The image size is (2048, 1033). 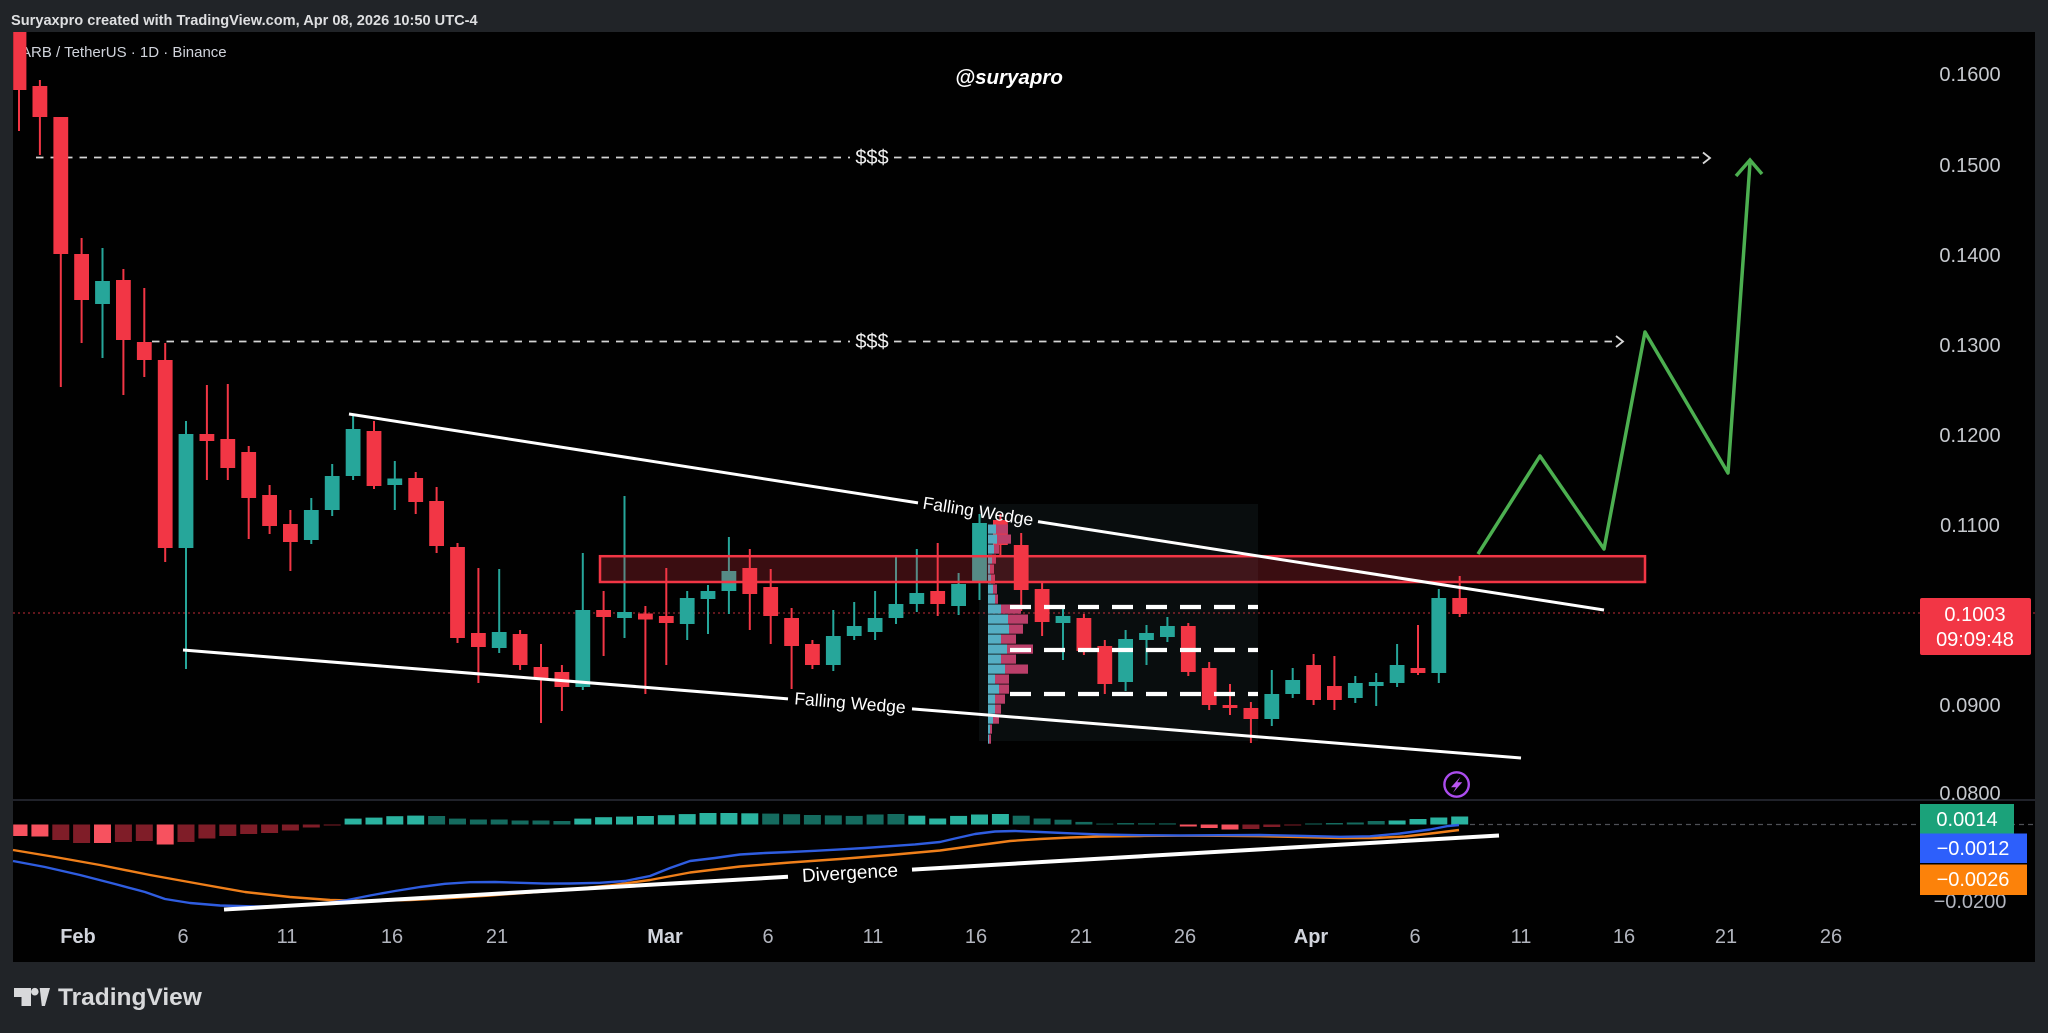 I want to click on svg-text: @suryapro, so click(x=1009, y=77).